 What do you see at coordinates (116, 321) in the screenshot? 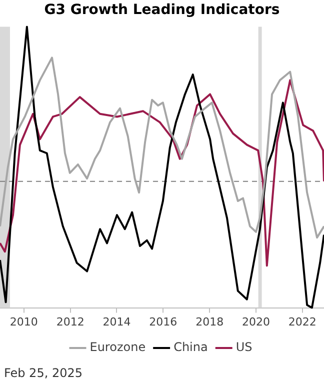
I see `x-tick-label: 2014` at bounding box center [116, 321].